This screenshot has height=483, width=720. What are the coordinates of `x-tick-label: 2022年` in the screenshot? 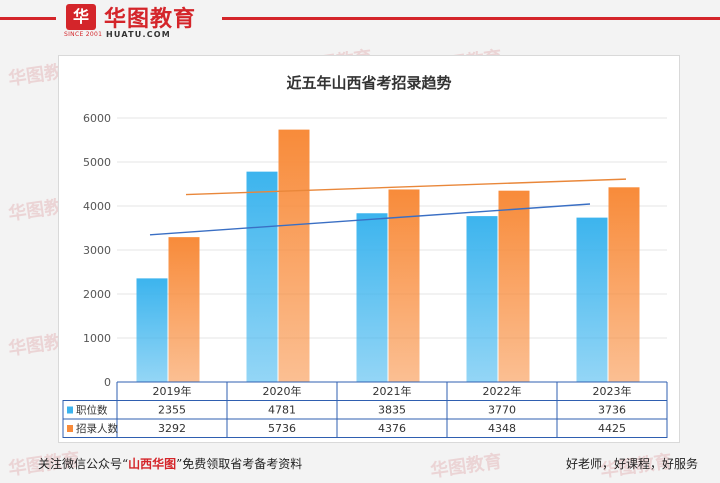 It's located at (502, 391).